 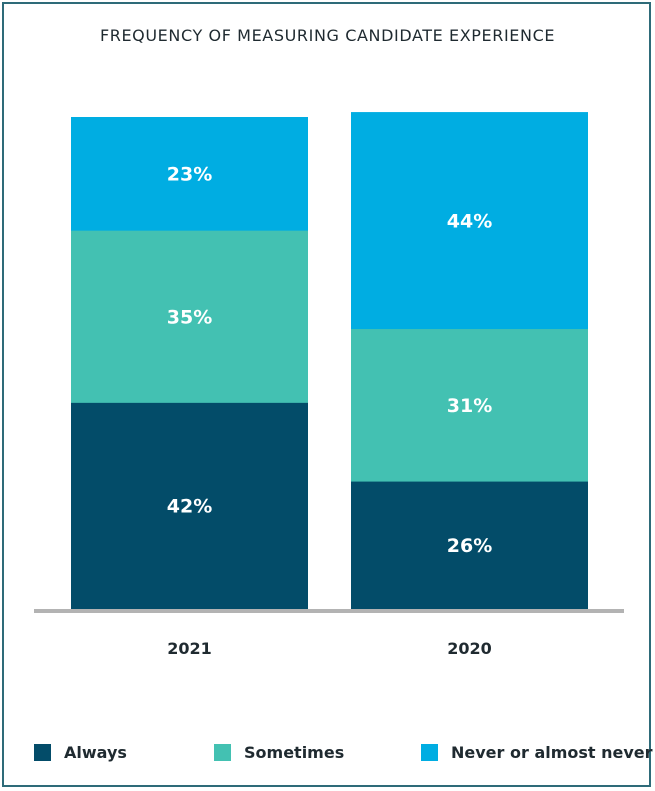 I want to click on data-label-2021-always: 42%, so click(x=189, y=507).